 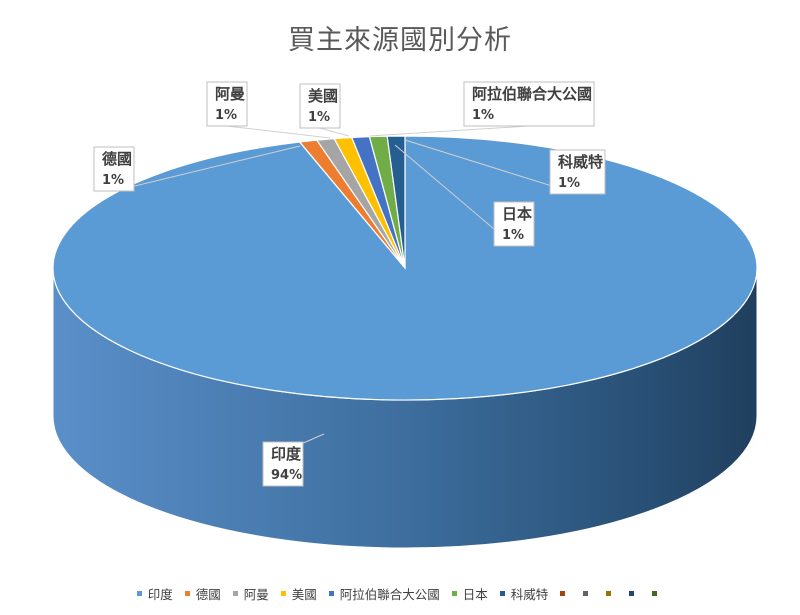 I want to click on legend-item-3: 阿曼, so click(x=250, y=593).